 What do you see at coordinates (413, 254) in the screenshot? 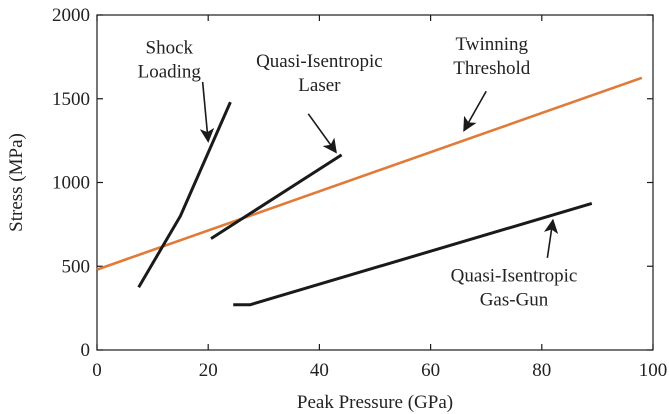
I see `series-line-gasgun` at bounding box center [413, 254].